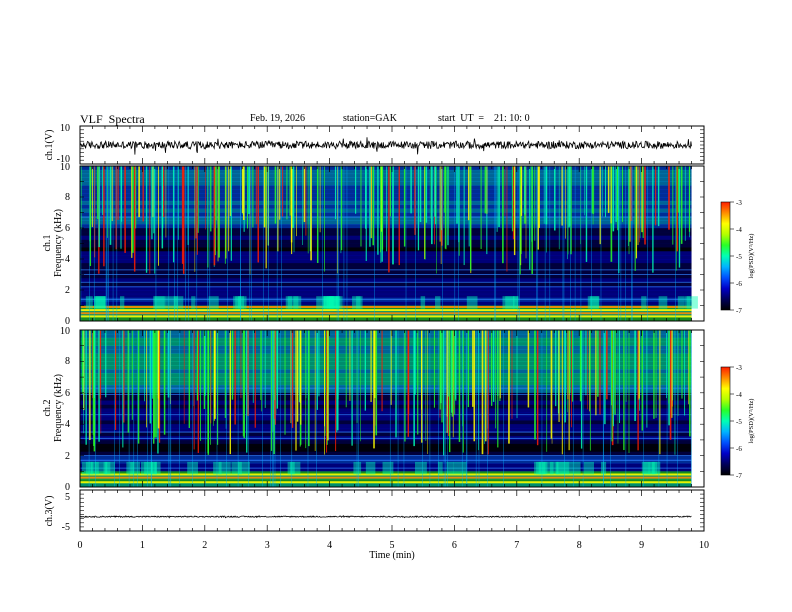 The width and height of the screenshot is (792, 612). Describe the element at coordinates (63, 159) in the screenshot. I see `ch1-ytick-bottom: -10` at that location.